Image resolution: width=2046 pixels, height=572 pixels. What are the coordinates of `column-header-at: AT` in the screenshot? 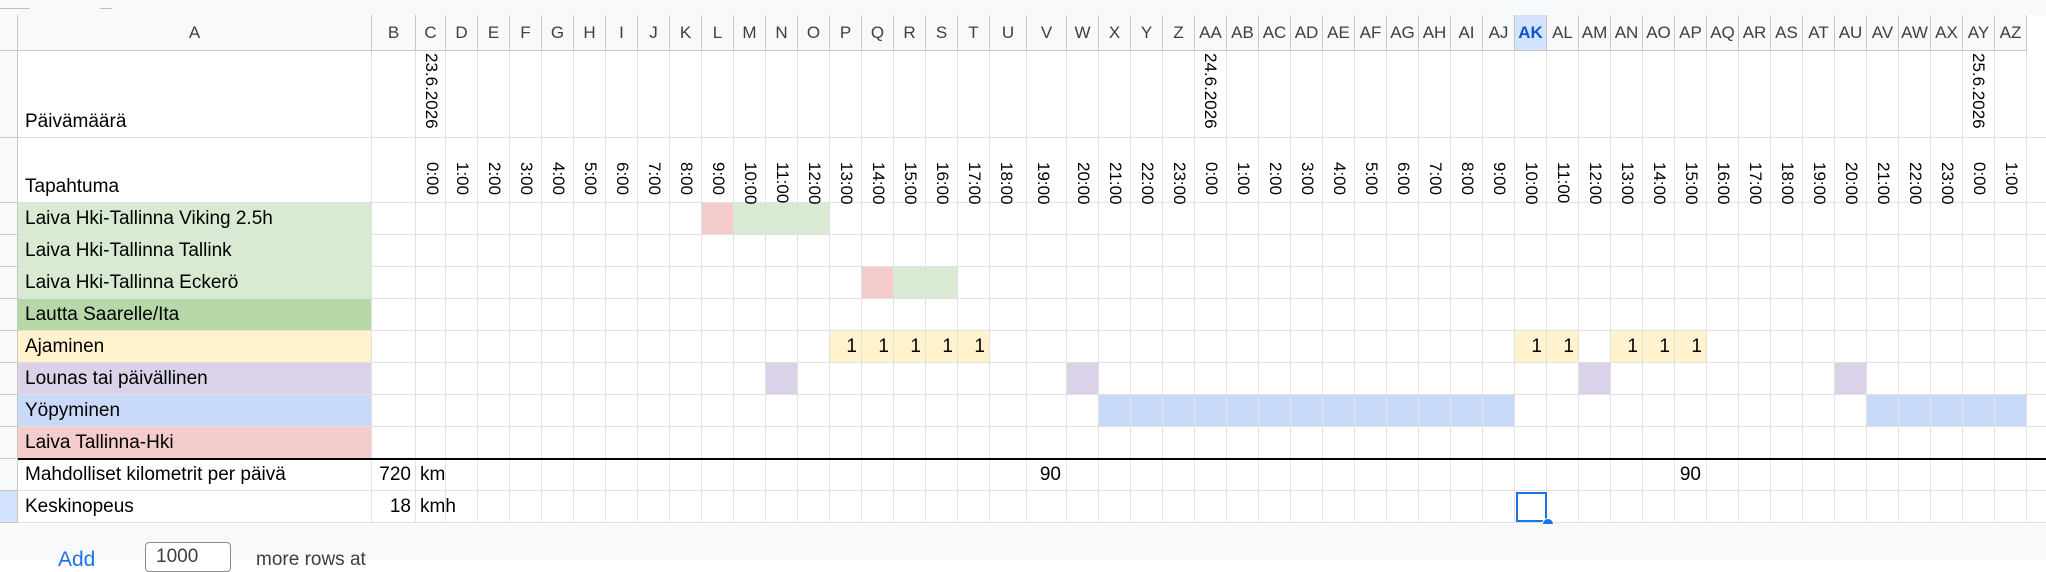 It's located at (1819, 33).